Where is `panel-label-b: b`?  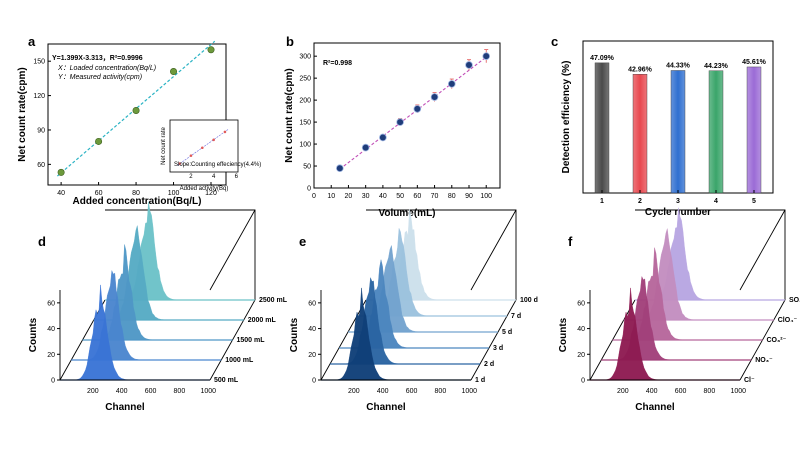
panel-label-b: b is located at coordinates (290, 41).